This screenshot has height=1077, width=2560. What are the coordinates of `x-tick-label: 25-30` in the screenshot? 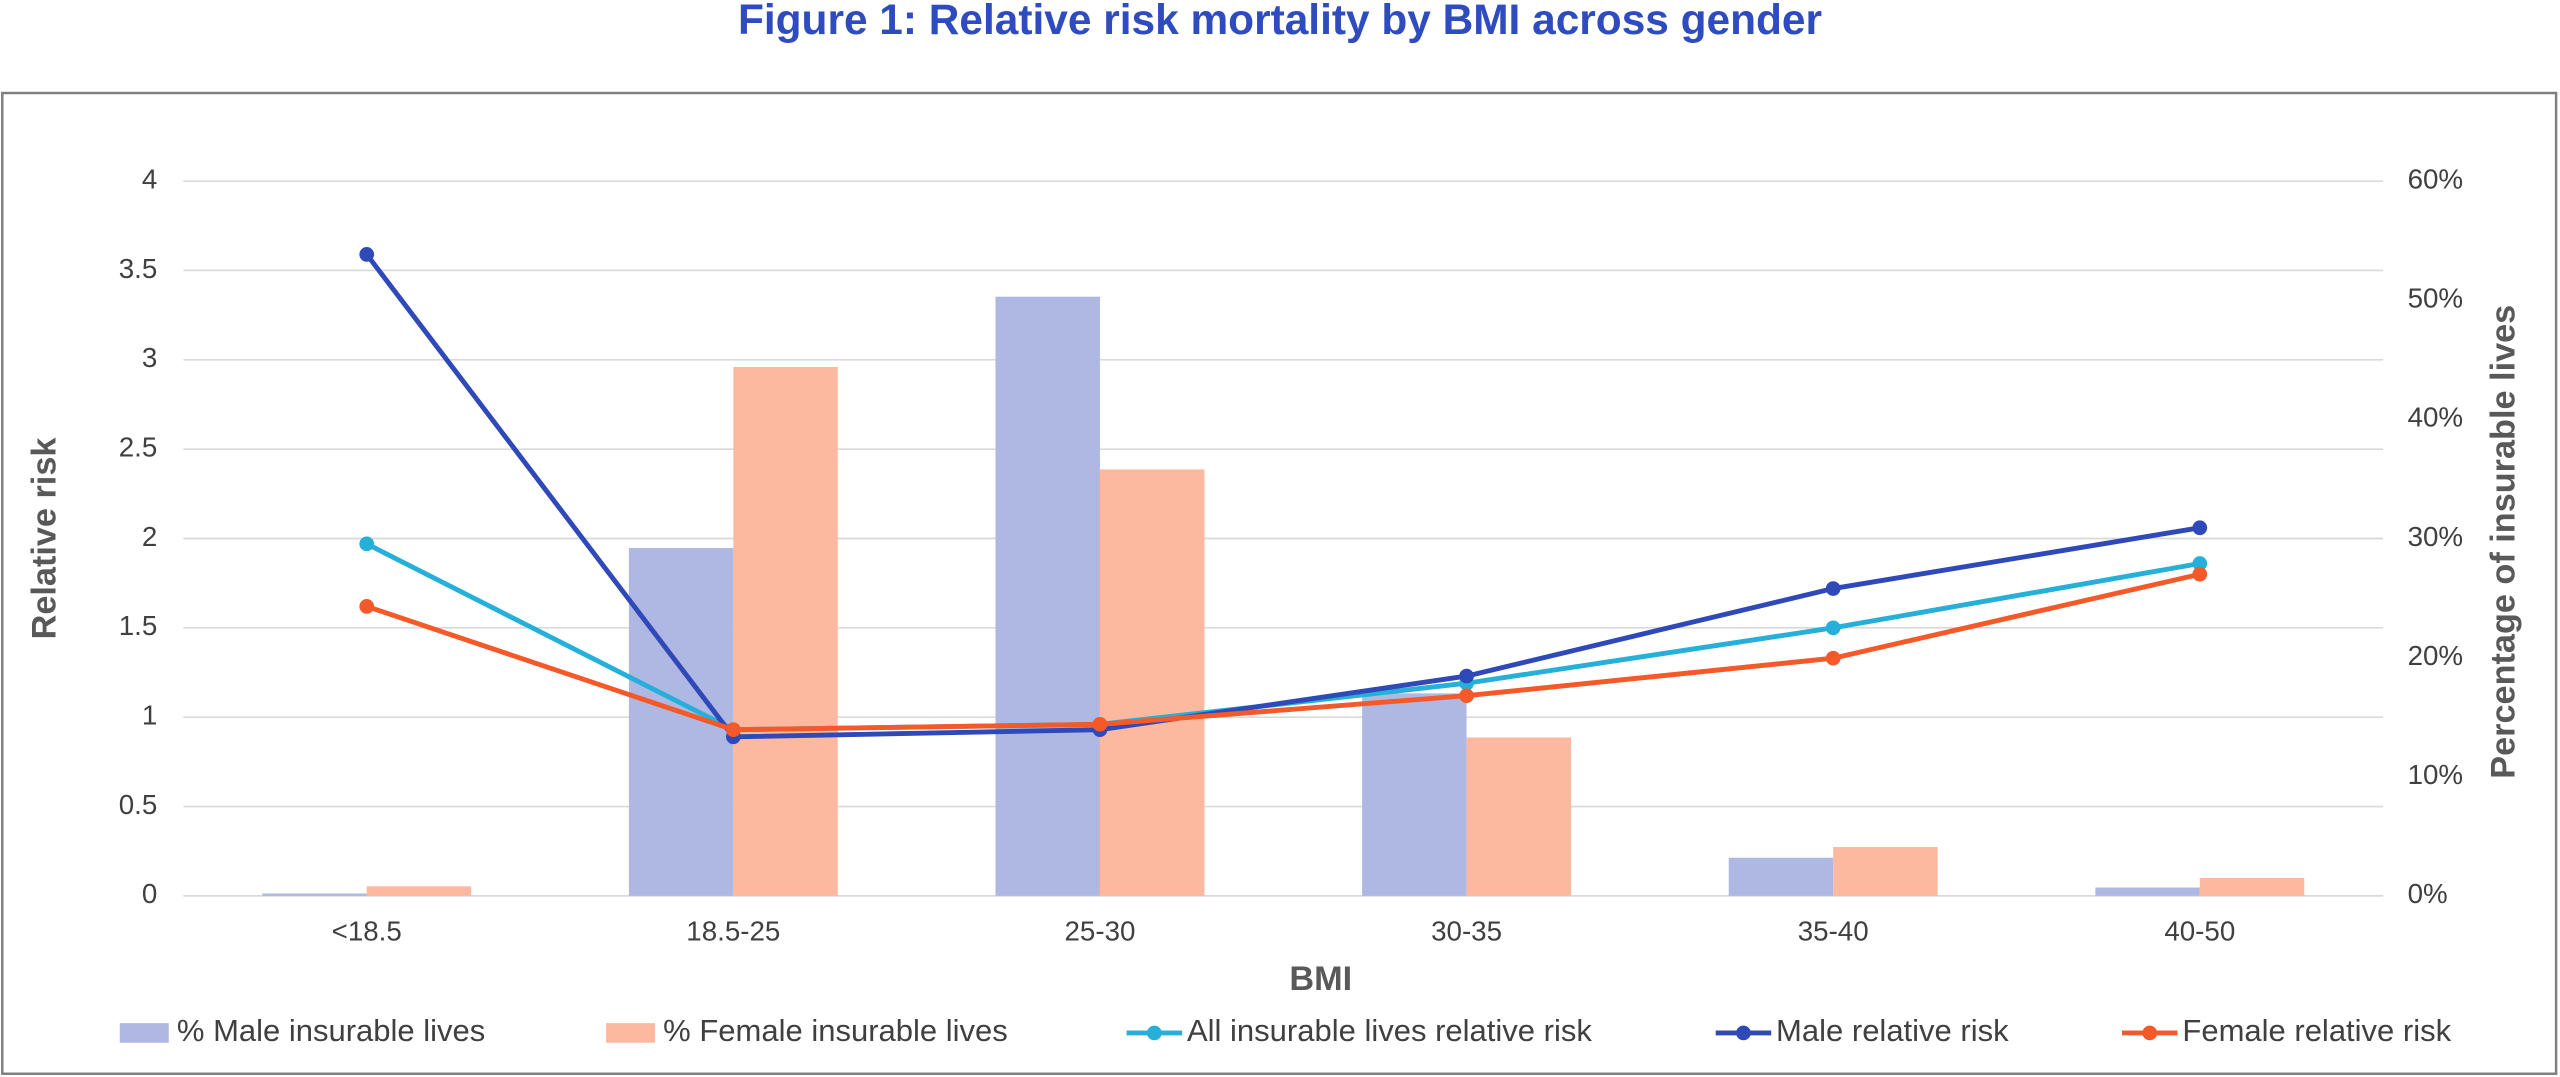 It's located at (1099, 931).